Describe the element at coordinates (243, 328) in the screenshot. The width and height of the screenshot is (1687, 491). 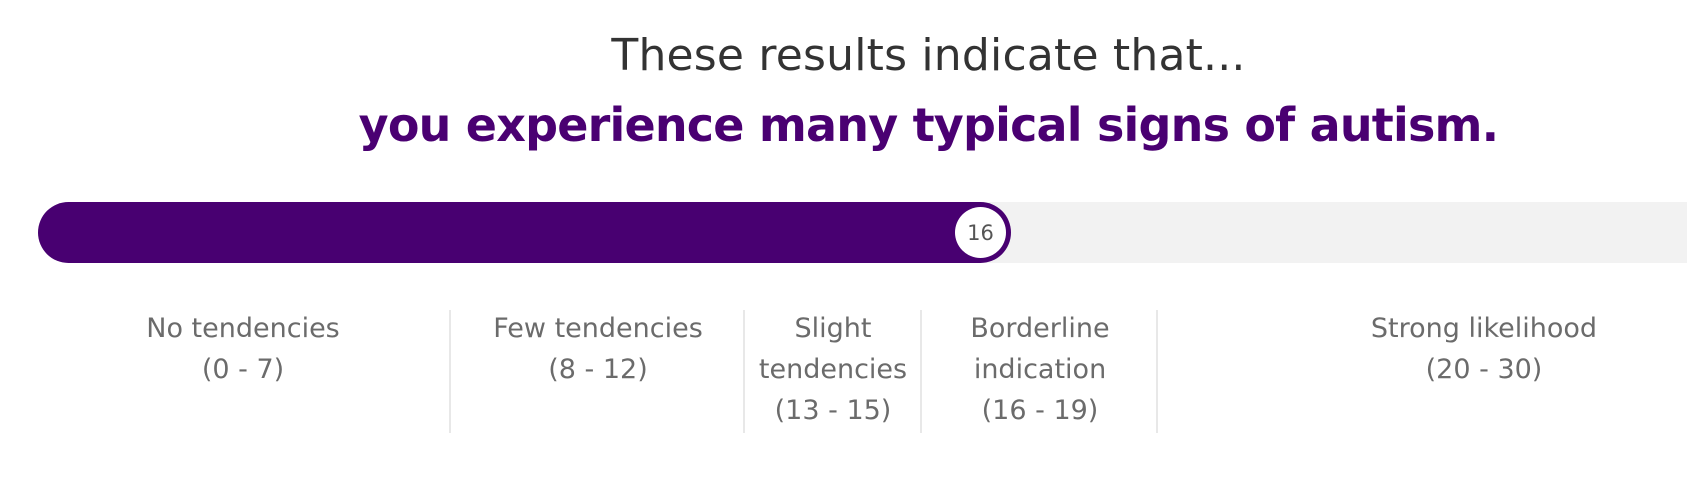
I see `range-label: No tendencies` at that location.